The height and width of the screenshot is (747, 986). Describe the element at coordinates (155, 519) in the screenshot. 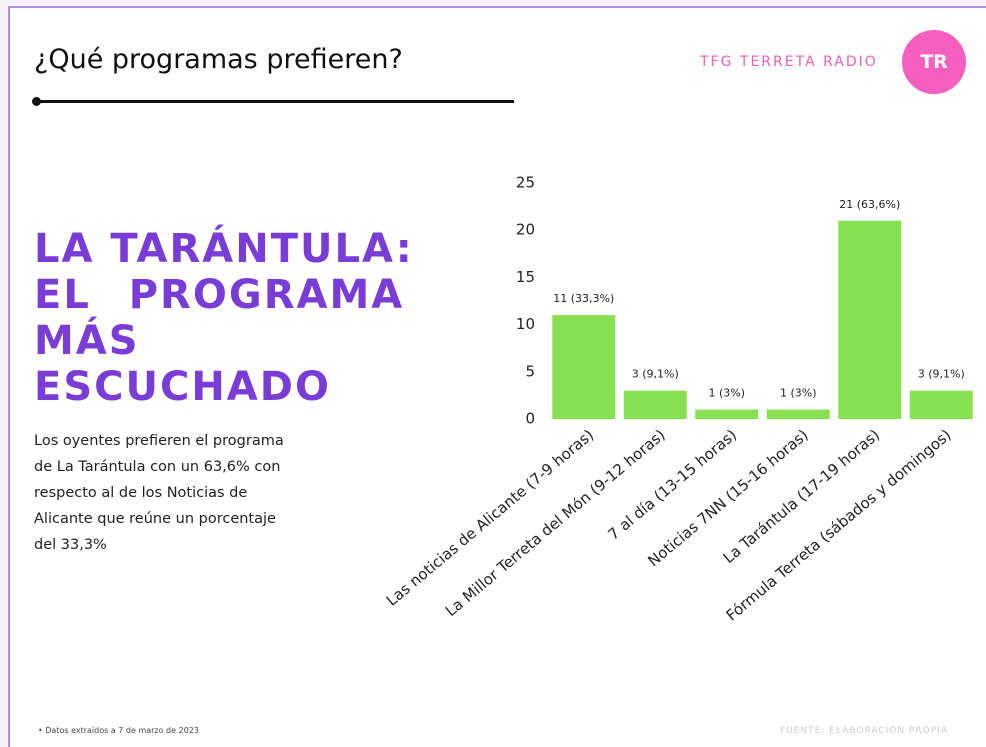

I see `paragraph-line: Alicante que reúne un porcentaje` at that location.